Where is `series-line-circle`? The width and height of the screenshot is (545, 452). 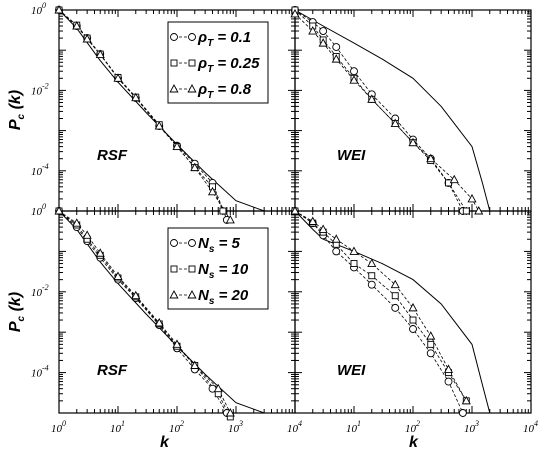 series-line-circle is located at coordinates (379, 312).